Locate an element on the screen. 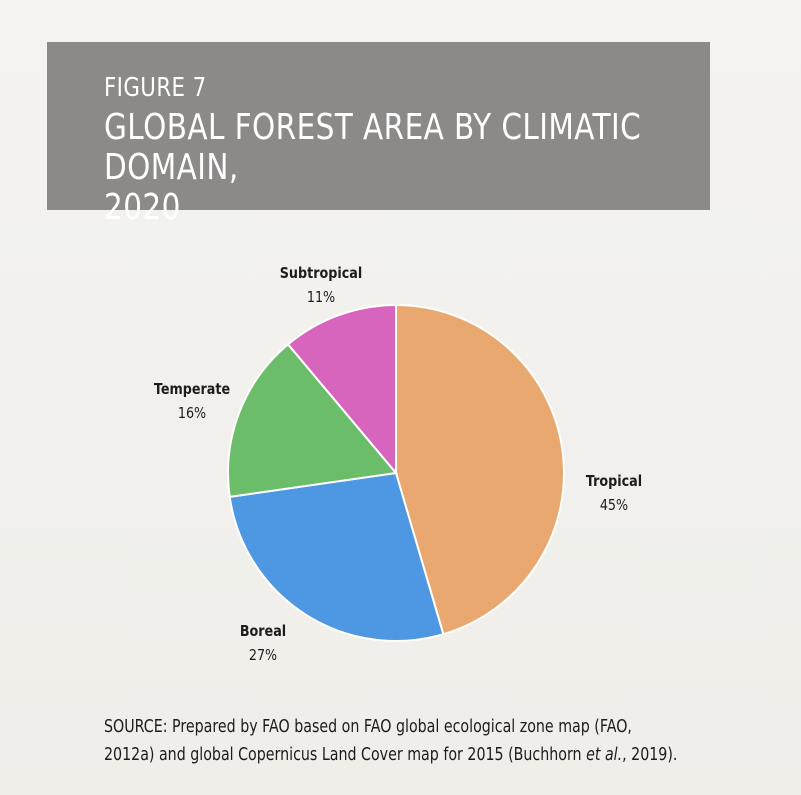  pie-slice-subtropical is located at coordinates (341, 389).